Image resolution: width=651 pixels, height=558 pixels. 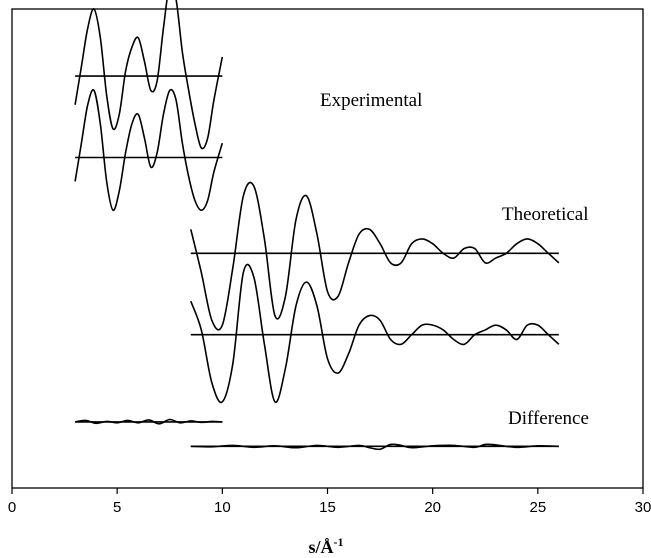 I want to click on x-axis-ticks, so click(x=327, y=491).